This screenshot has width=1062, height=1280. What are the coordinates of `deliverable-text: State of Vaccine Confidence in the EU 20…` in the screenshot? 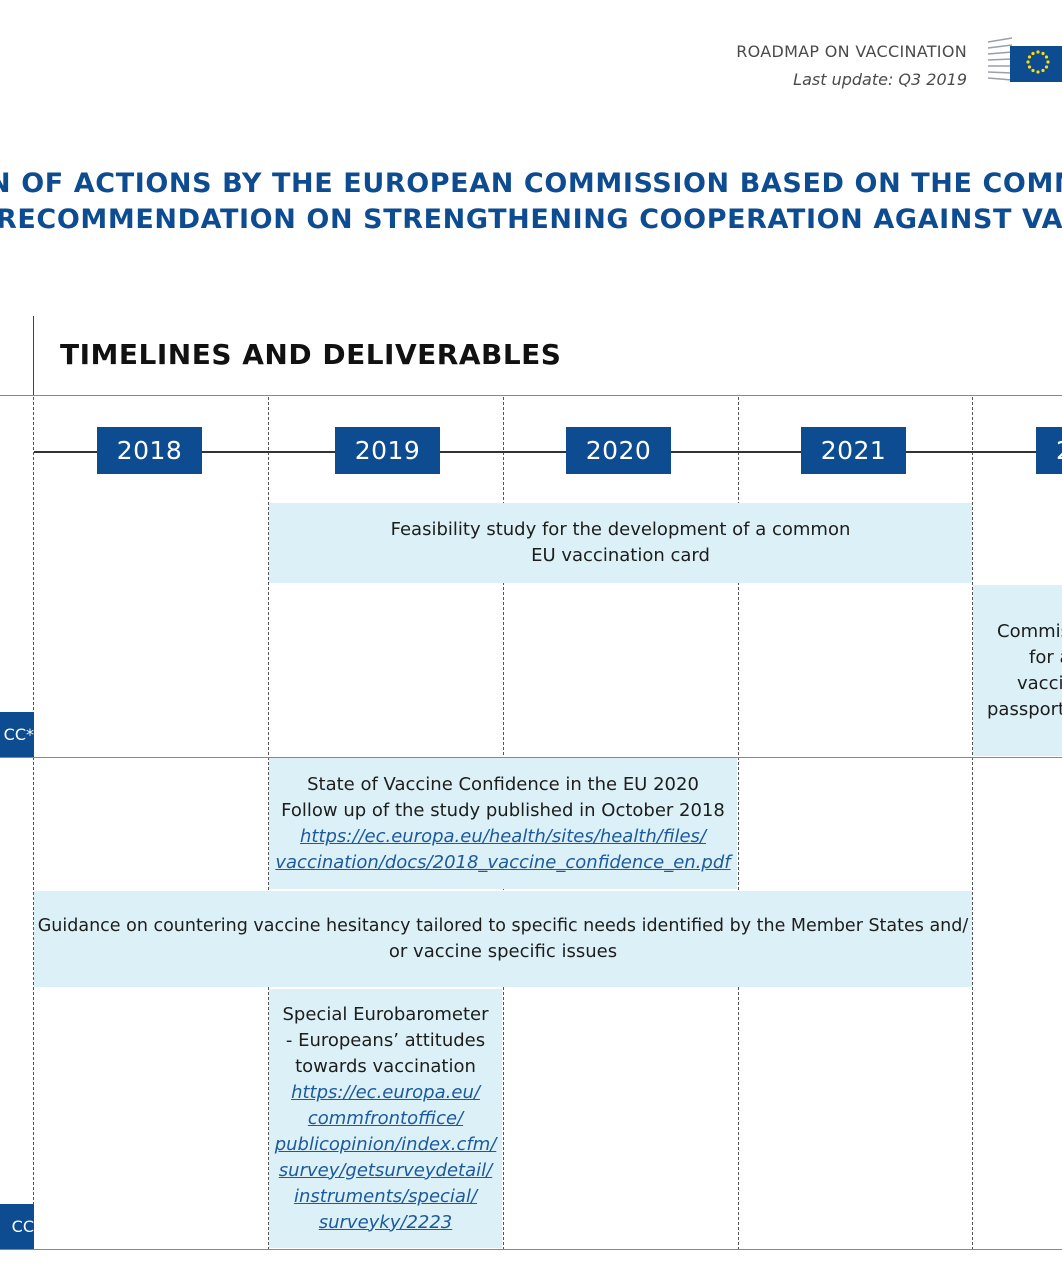 It's located at (503, 784).